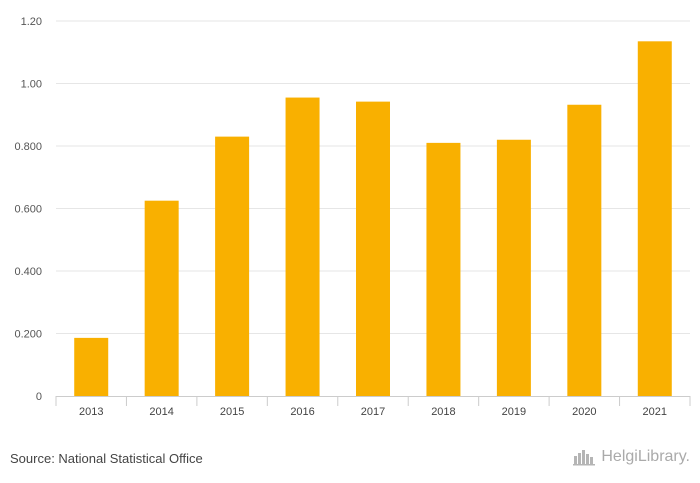 The width and height of the screenshot is (700, 483). Describe the element at coordinates (302, 412) in the screenshot. I see `x-tick-label: 2016` at that location.